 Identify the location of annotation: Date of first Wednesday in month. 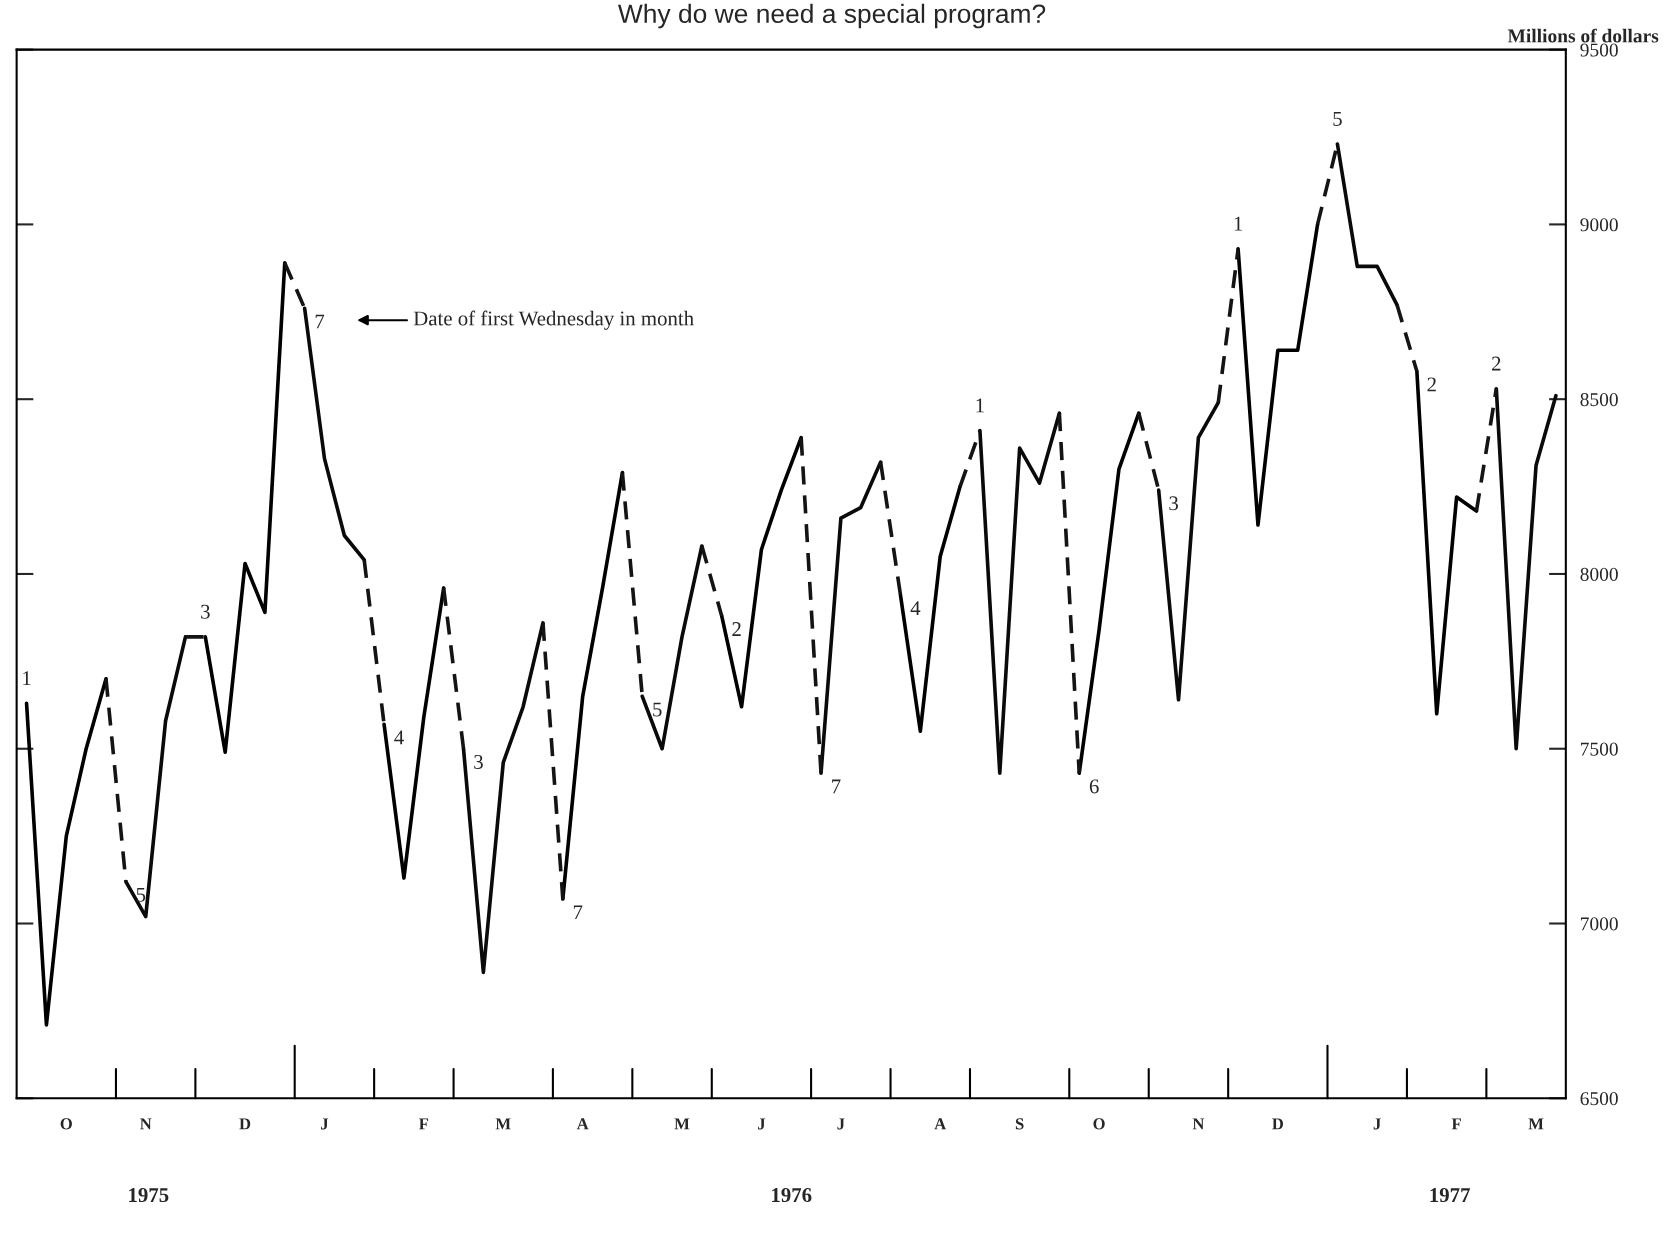
(553, 320).